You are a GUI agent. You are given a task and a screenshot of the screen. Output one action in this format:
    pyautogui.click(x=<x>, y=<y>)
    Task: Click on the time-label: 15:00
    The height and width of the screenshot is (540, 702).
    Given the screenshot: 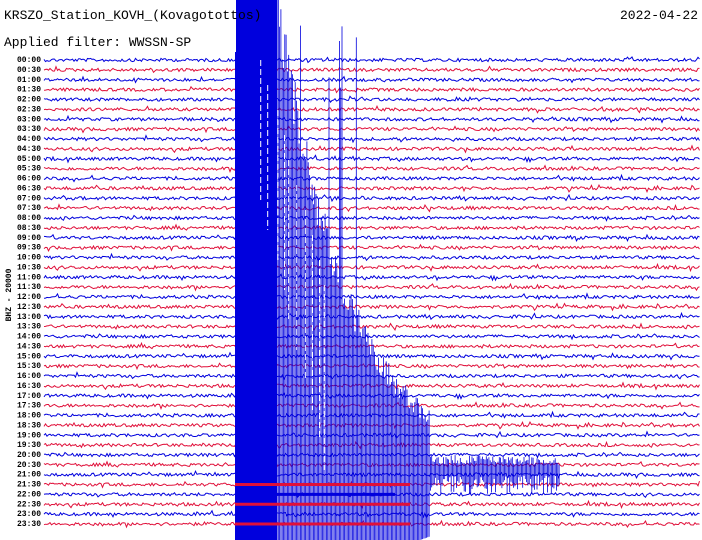 What is the action you would take?
    pyautogui.click(x=29, y=356)
    